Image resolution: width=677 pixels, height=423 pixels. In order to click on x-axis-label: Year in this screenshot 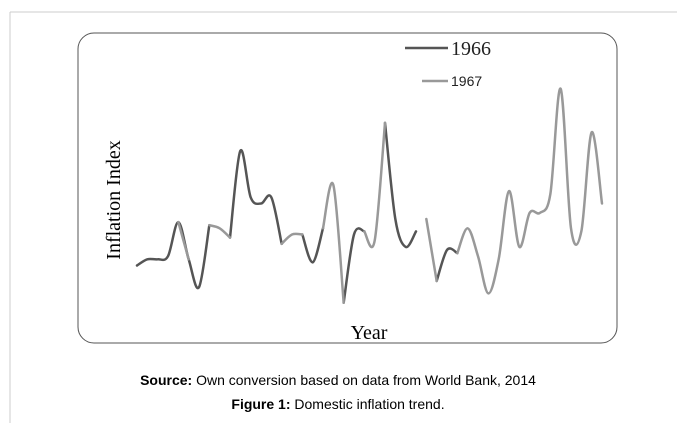, I will do `click(369, 333)`.